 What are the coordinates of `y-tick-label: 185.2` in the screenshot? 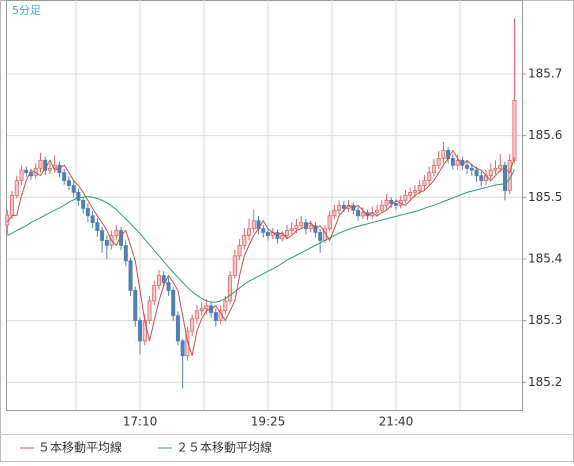 It's located at (545, 382).